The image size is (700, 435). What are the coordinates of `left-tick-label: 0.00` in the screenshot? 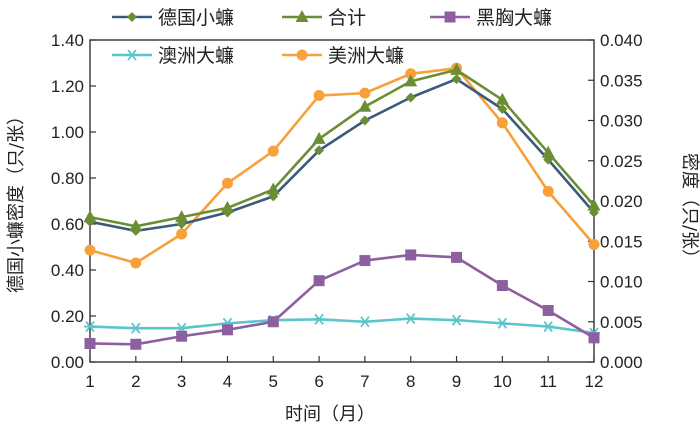 It's located at (67, 362).